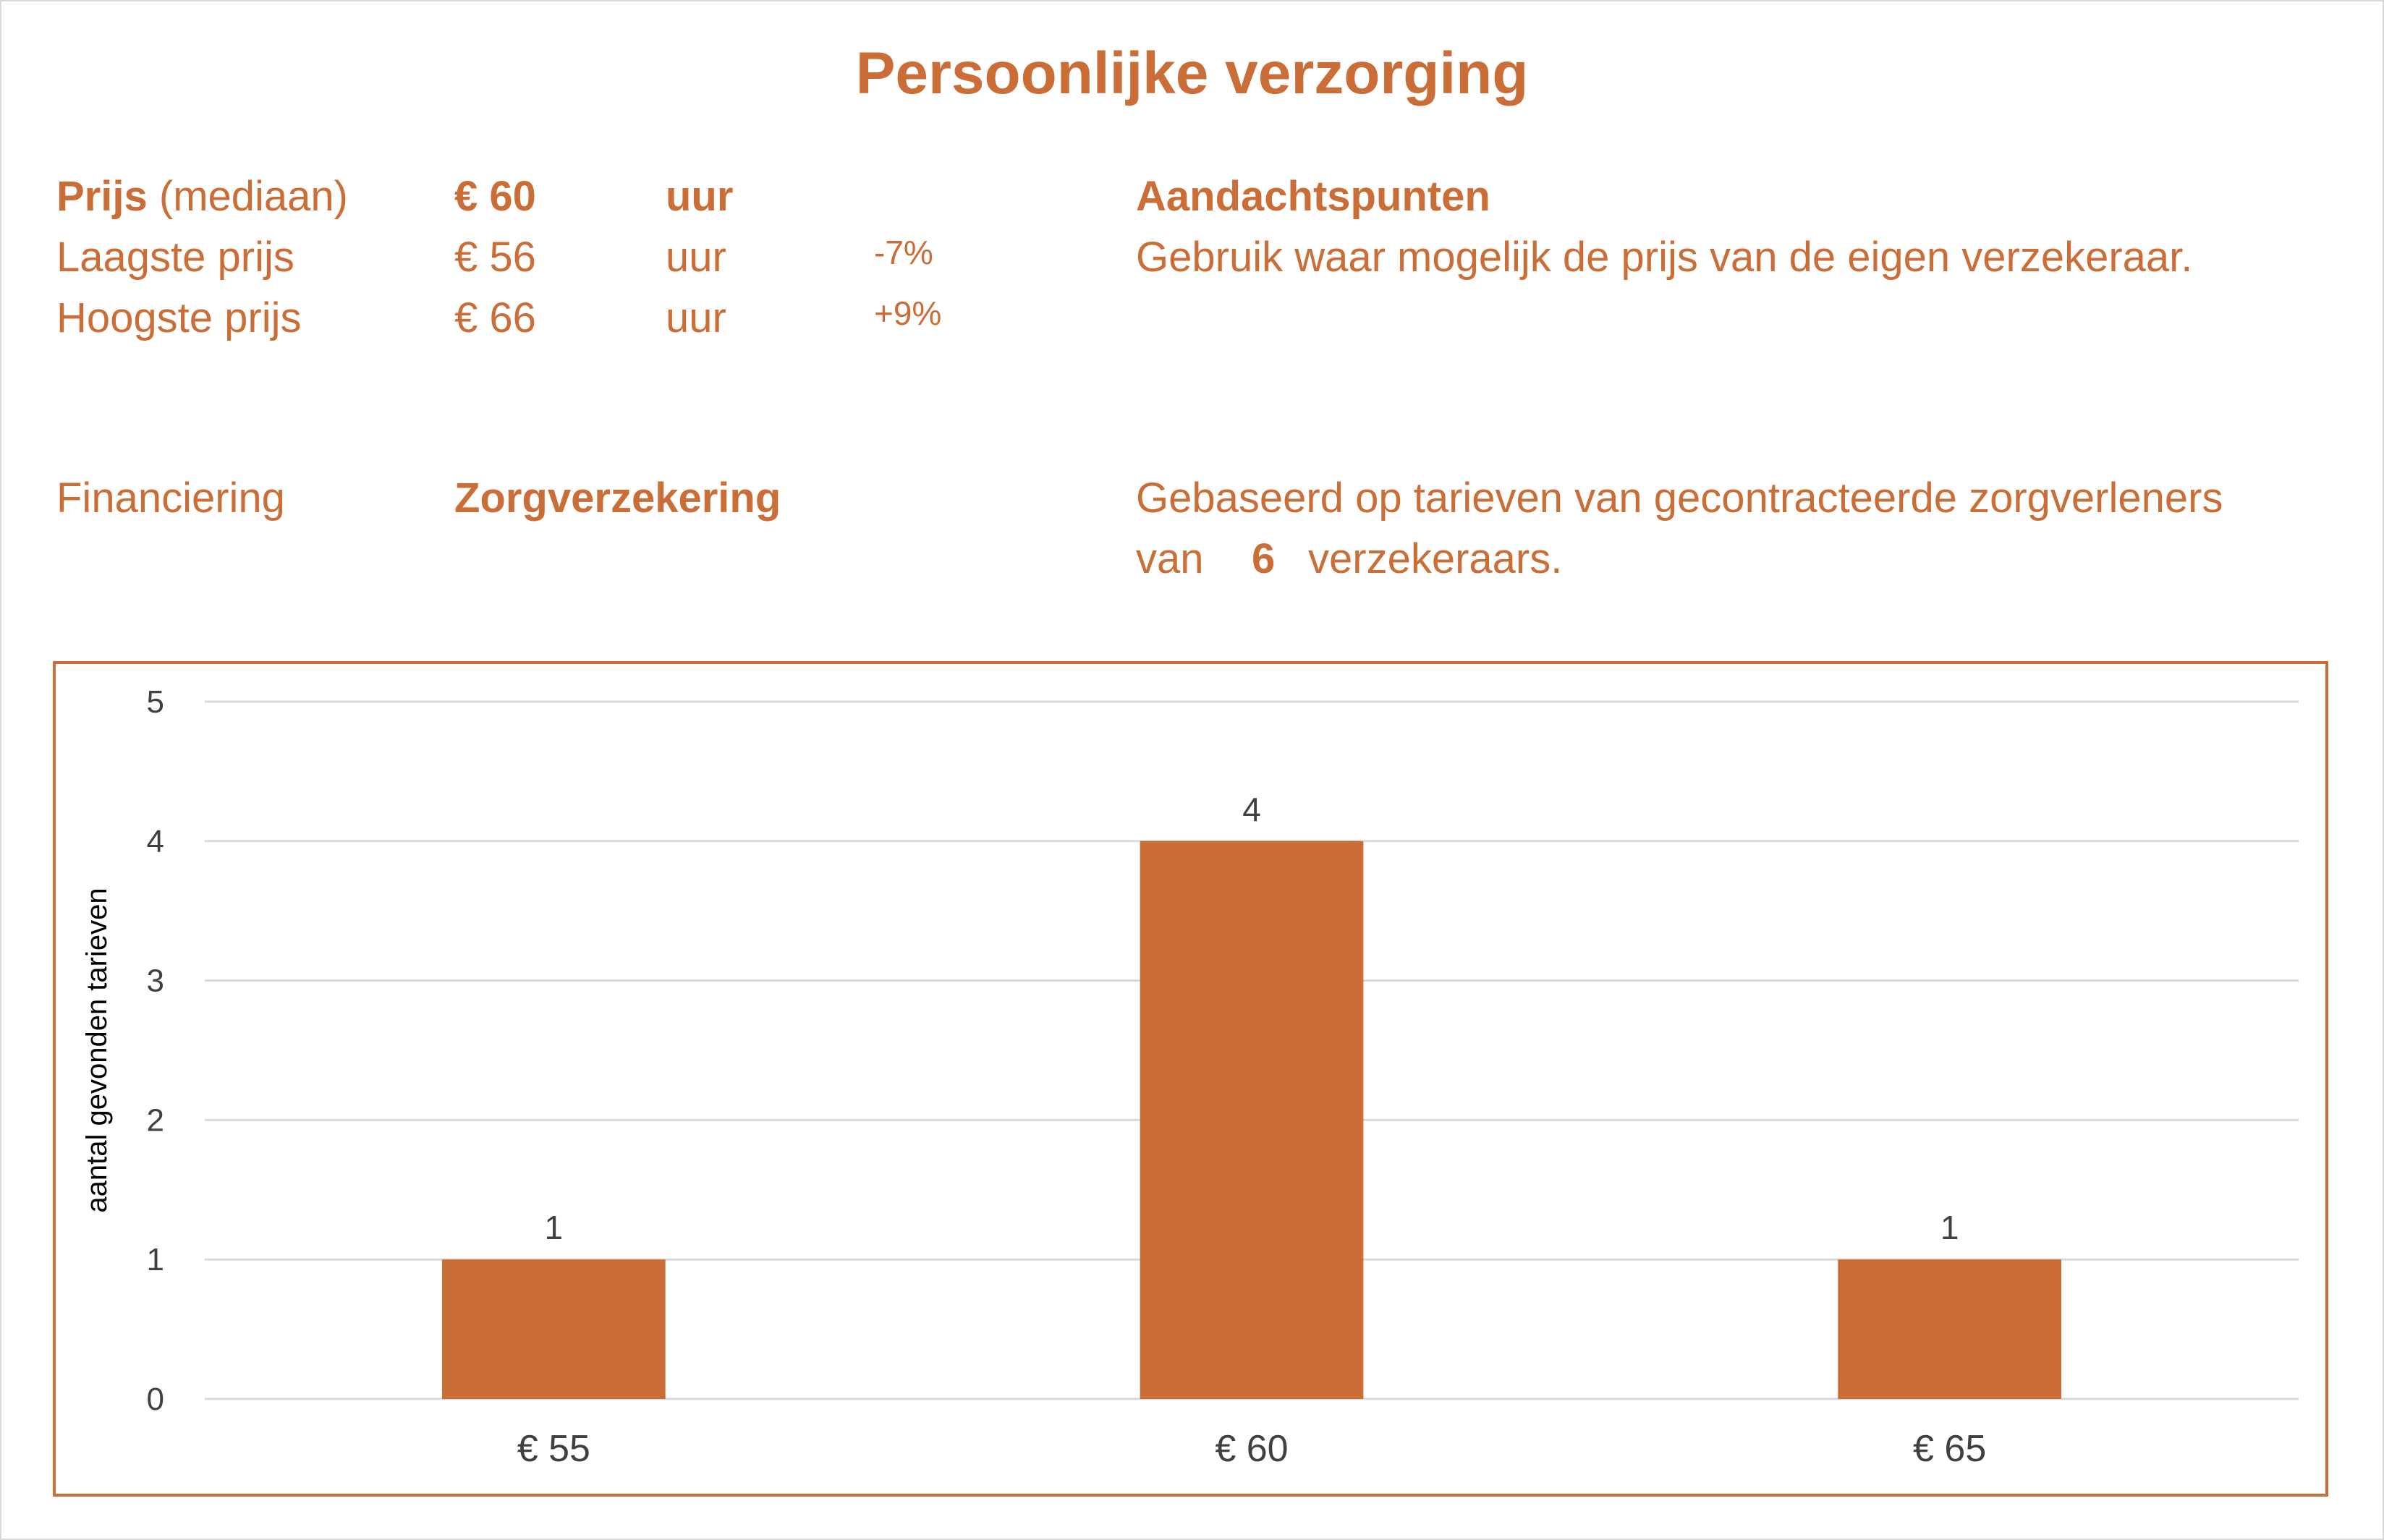  Describe the element at coordinates (1436, 558) in the screenshot. I see `financing-basis-rest: verzekeraars.` at that location.